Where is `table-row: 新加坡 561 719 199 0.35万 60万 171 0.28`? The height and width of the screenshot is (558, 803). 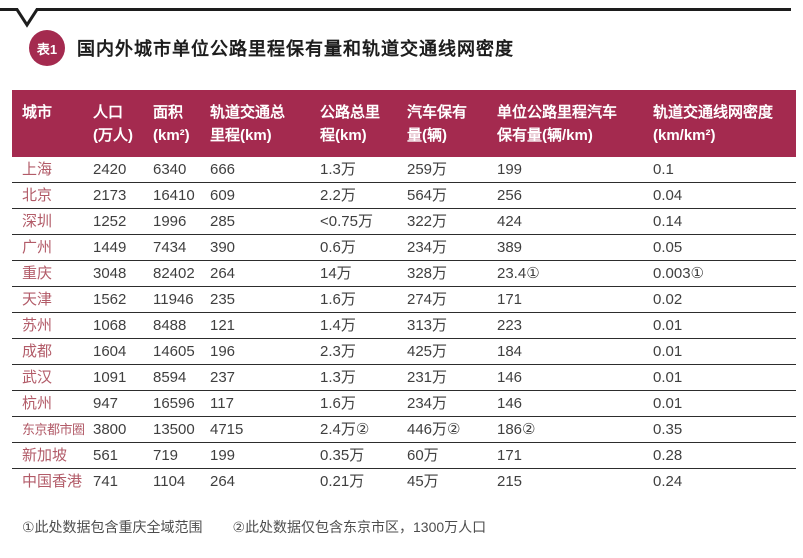 table-row: 新加坡 561 719 199 0.35万 60万 171 0.28 is located at coordinates (404, 455).